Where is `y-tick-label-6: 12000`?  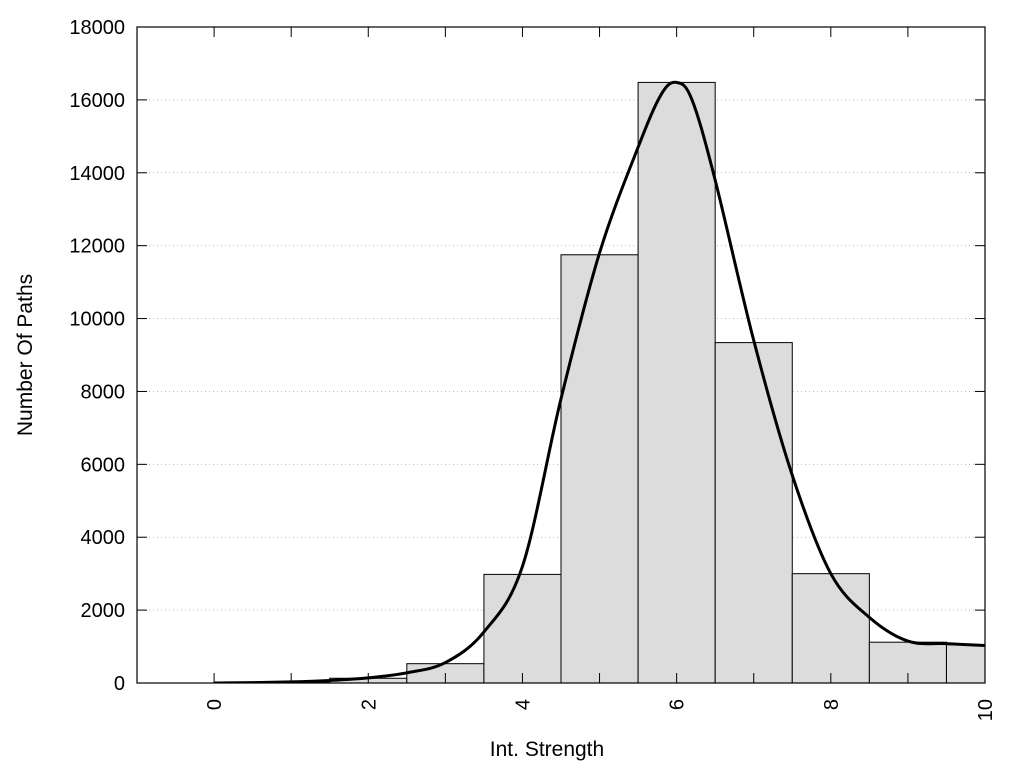 y-tick-label-6: 12000 is located at coordinates (97, 247).